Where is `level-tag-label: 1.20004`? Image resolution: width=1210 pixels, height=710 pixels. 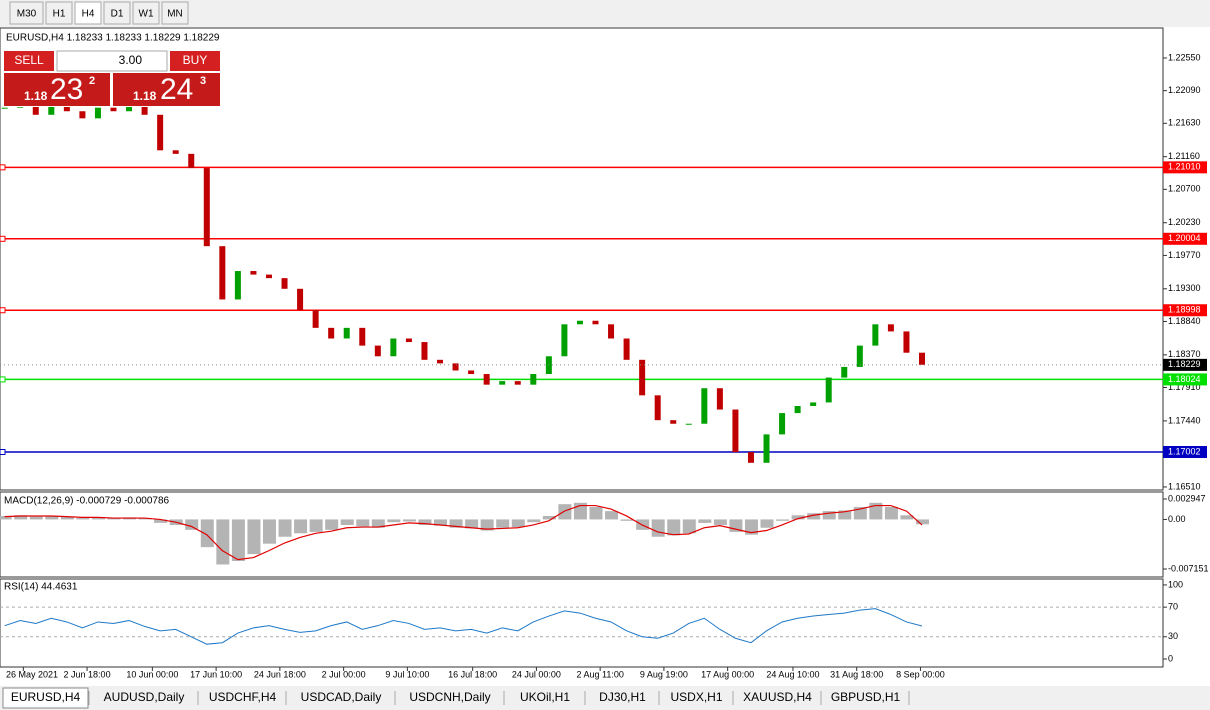 level-tag-label: 1.20004 is located at coordinates (1184, 238).